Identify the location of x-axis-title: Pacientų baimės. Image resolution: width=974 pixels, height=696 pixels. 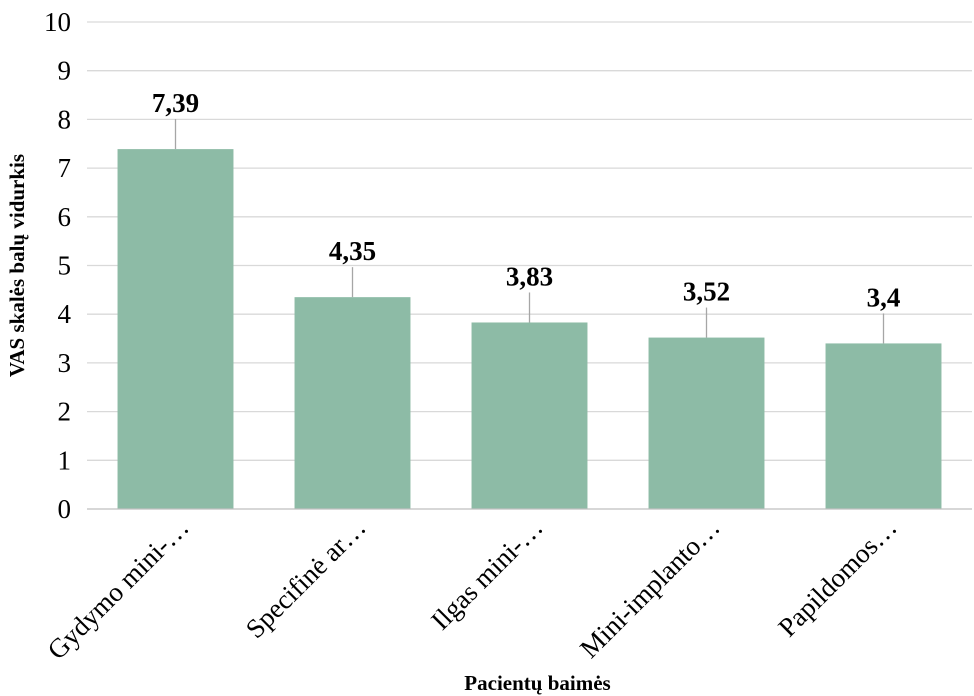
(537, 683).